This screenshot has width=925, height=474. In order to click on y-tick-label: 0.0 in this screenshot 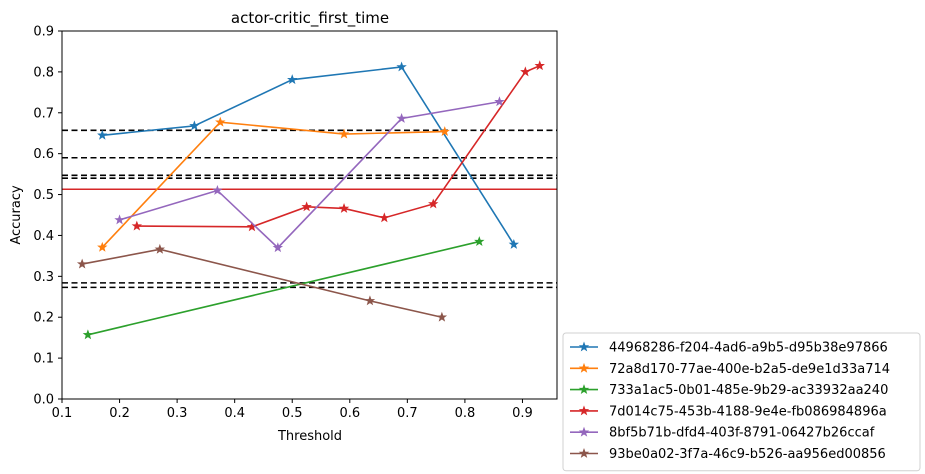, I will do `click(43, 400)`.